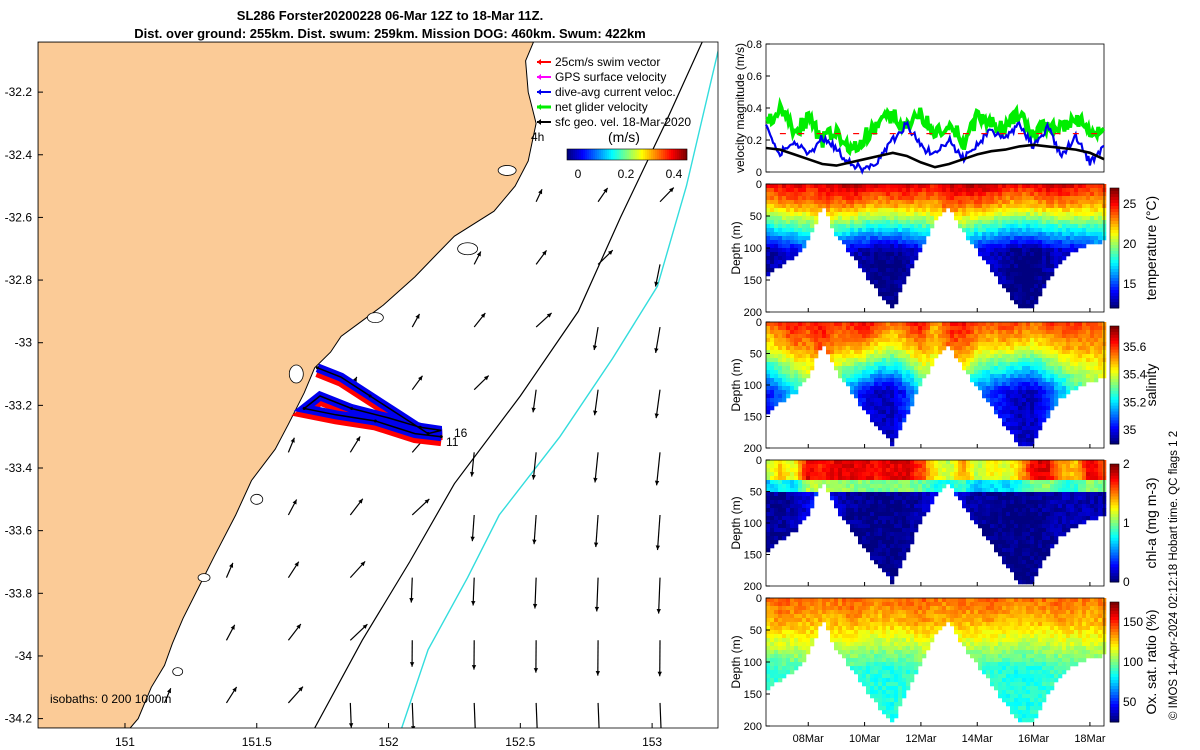 This screenshot has height=750, width=1200. What do you see at coordinates (1114, 295) in the screenshot?
I see `section-colorbar-cell` at bounding box center [1114, 295].